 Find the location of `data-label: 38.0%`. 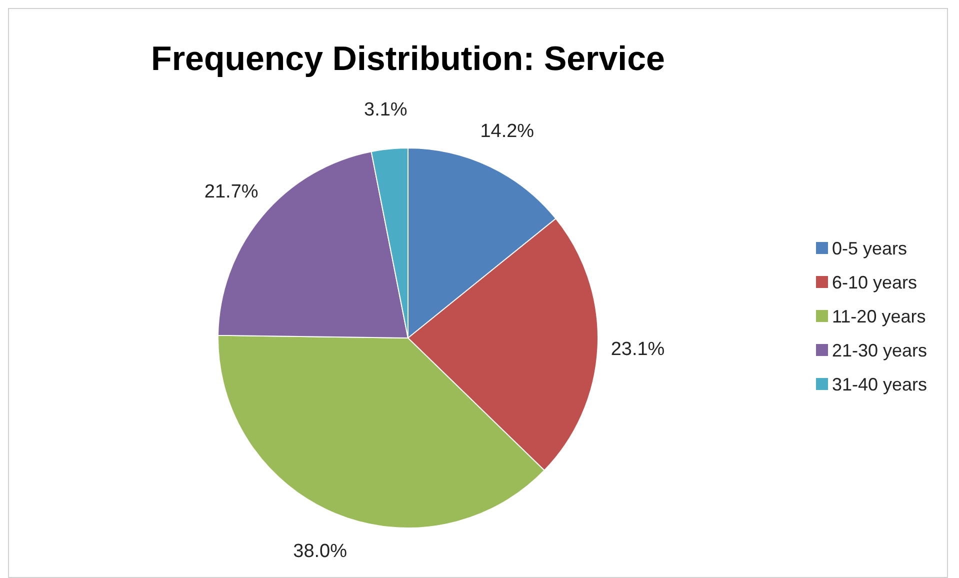

data-label: 38.0% is located at coordinates (320, 551).